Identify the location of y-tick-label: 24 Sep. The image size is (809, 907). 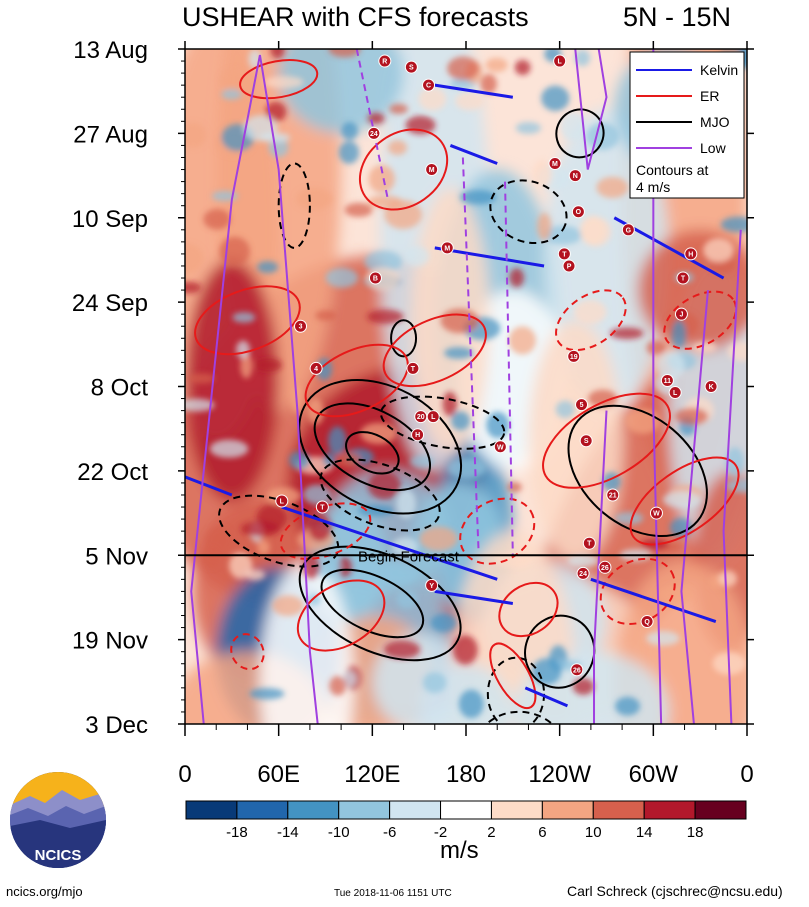
(110, 303).